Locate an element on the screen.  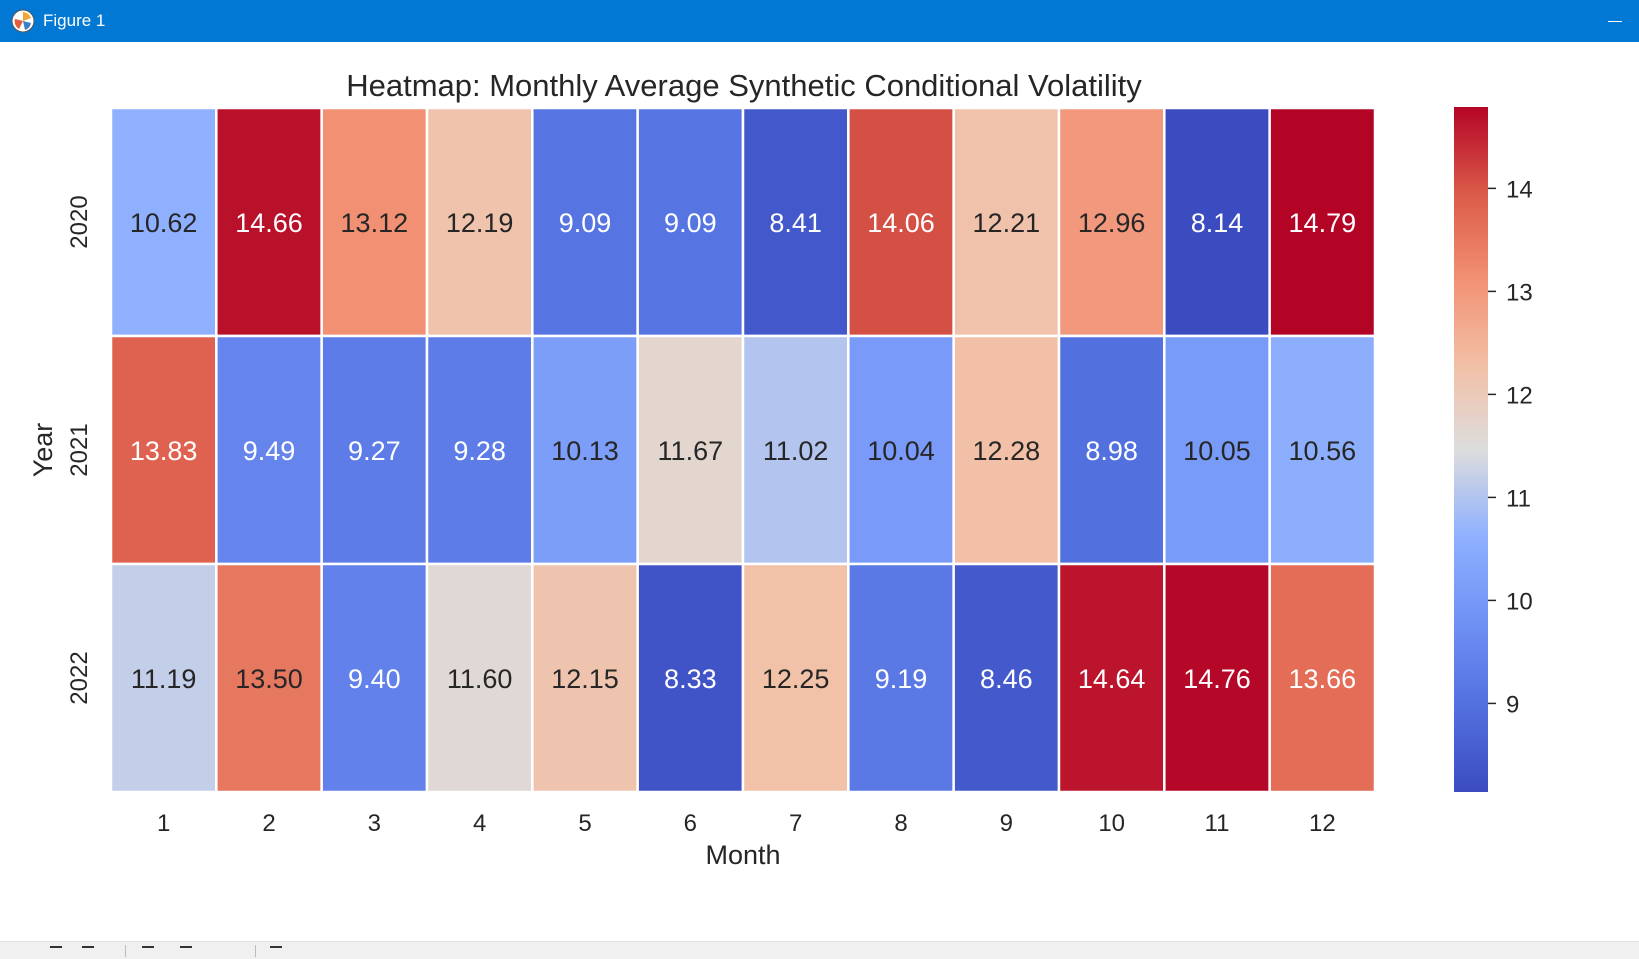
colorbar-tick-label: 10 is located at coordinates (1519, 601).